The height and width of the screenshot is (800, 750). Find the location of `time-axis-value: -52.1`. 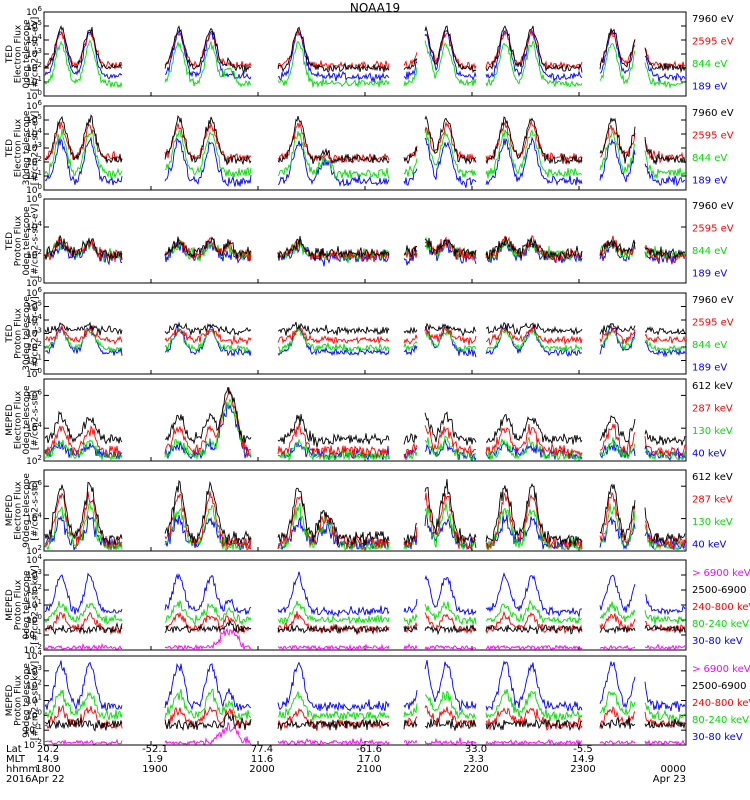

time-axis-value: -52.1 is located at coordinates (155, 749).